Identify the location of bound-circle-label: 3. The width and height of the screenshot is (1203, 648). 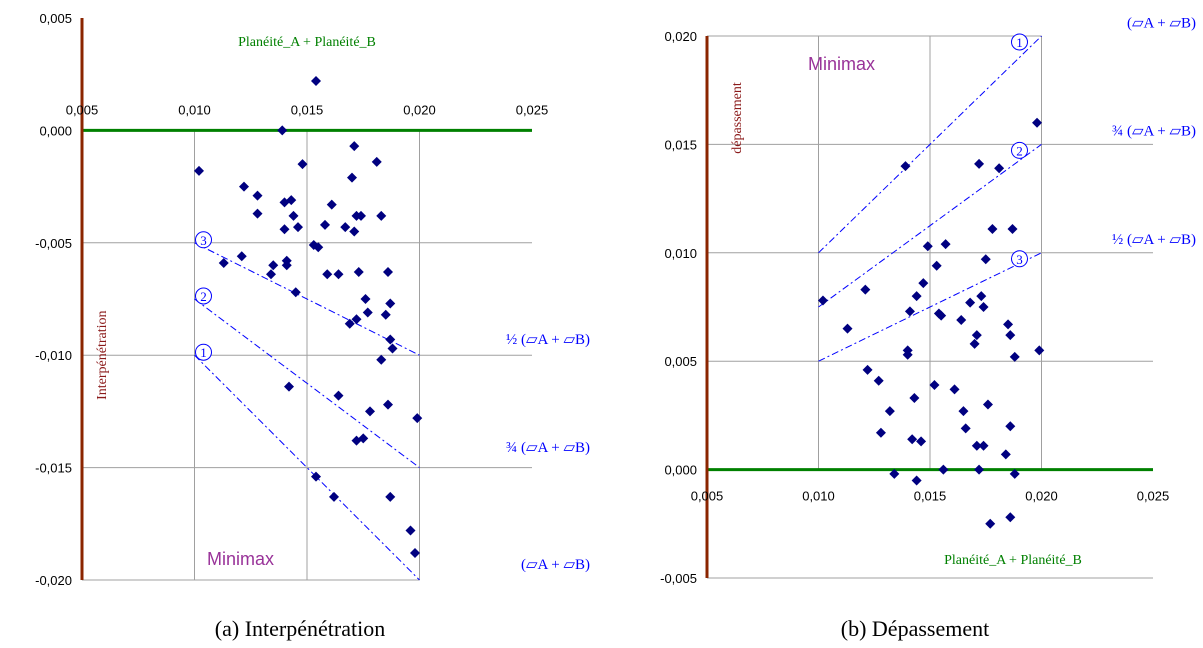
(203, 240).